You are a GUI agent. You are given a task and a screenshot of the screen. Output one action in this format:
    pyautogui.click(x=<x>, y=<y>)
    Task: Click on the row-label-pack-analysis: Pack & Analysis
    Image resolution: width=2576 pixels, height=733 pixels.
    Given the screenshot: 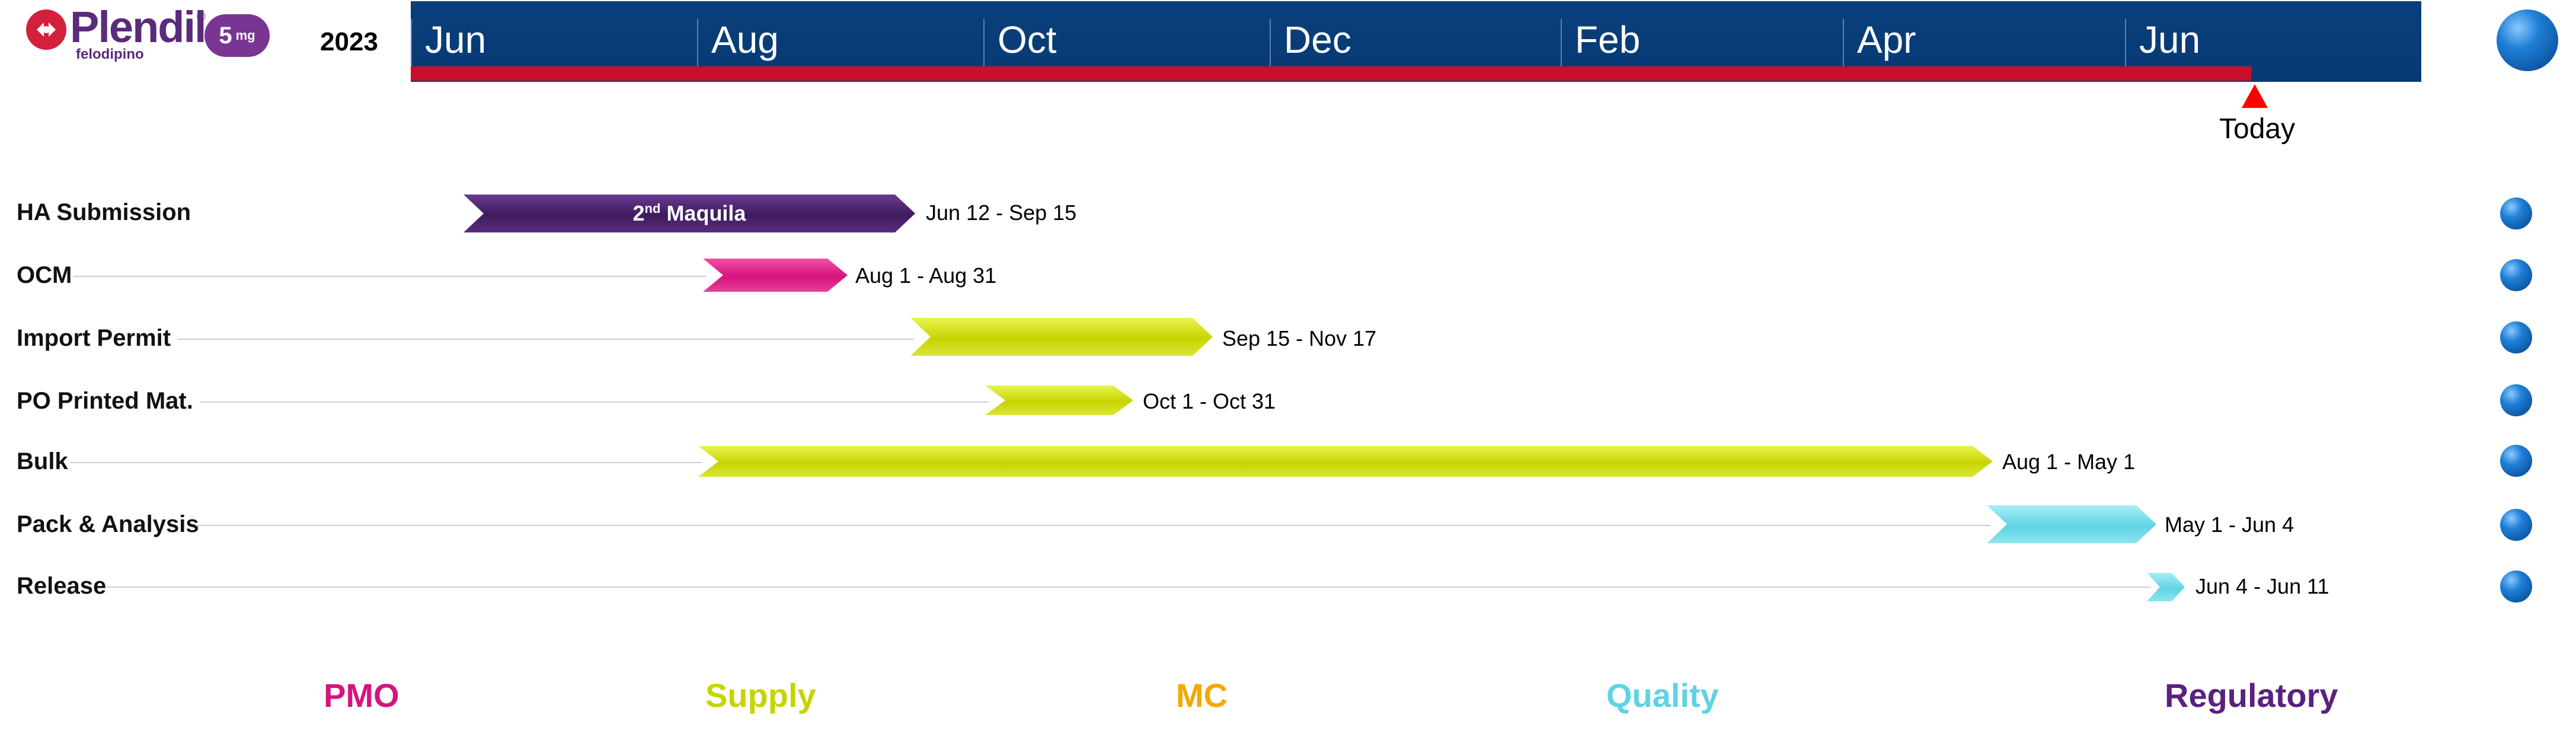 What is the action you would take?
    pyautogui.click(x=108, y=524)
    